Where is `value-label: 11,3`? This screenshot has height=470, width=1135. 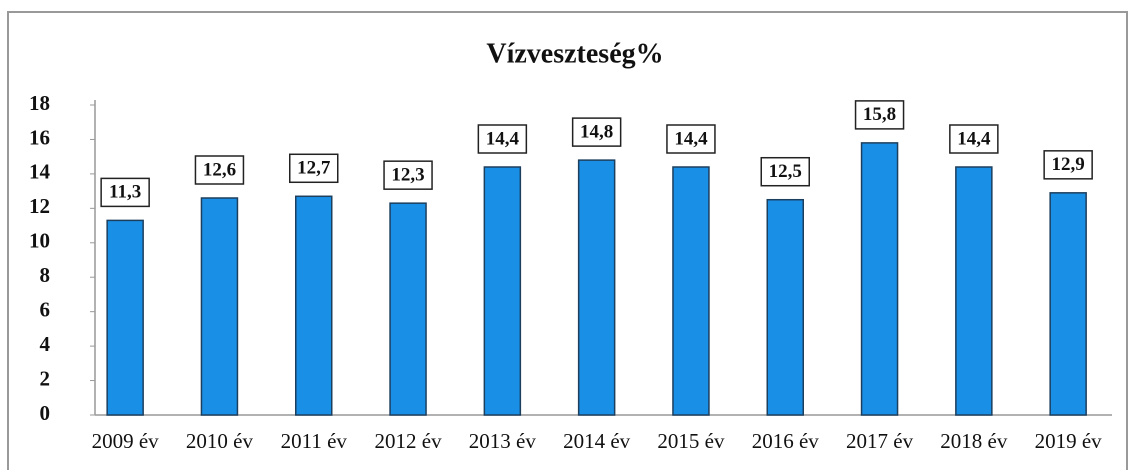
value-label: 11,3 is located at coordinates (125, 192).